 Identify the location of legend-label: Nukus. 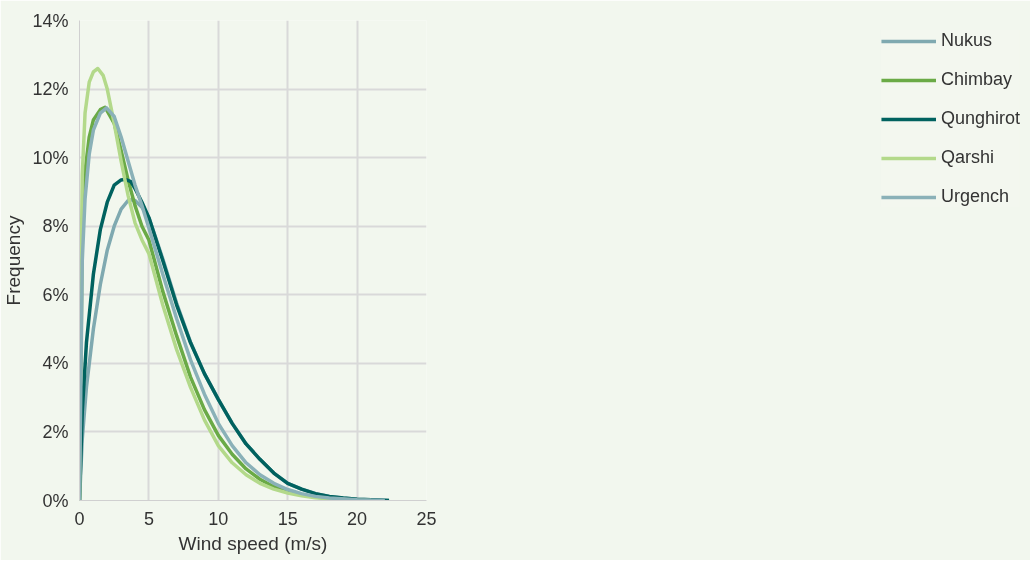
(966, 40).